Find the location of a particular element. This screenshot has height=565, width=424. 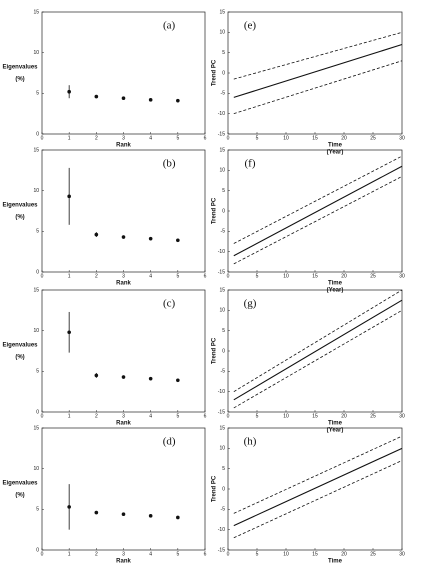

panel: 0 1 2 3 4 5 6 0 5 10 15 (d) Rank Eigenvalues (%) is located at coordinates (104, 494).